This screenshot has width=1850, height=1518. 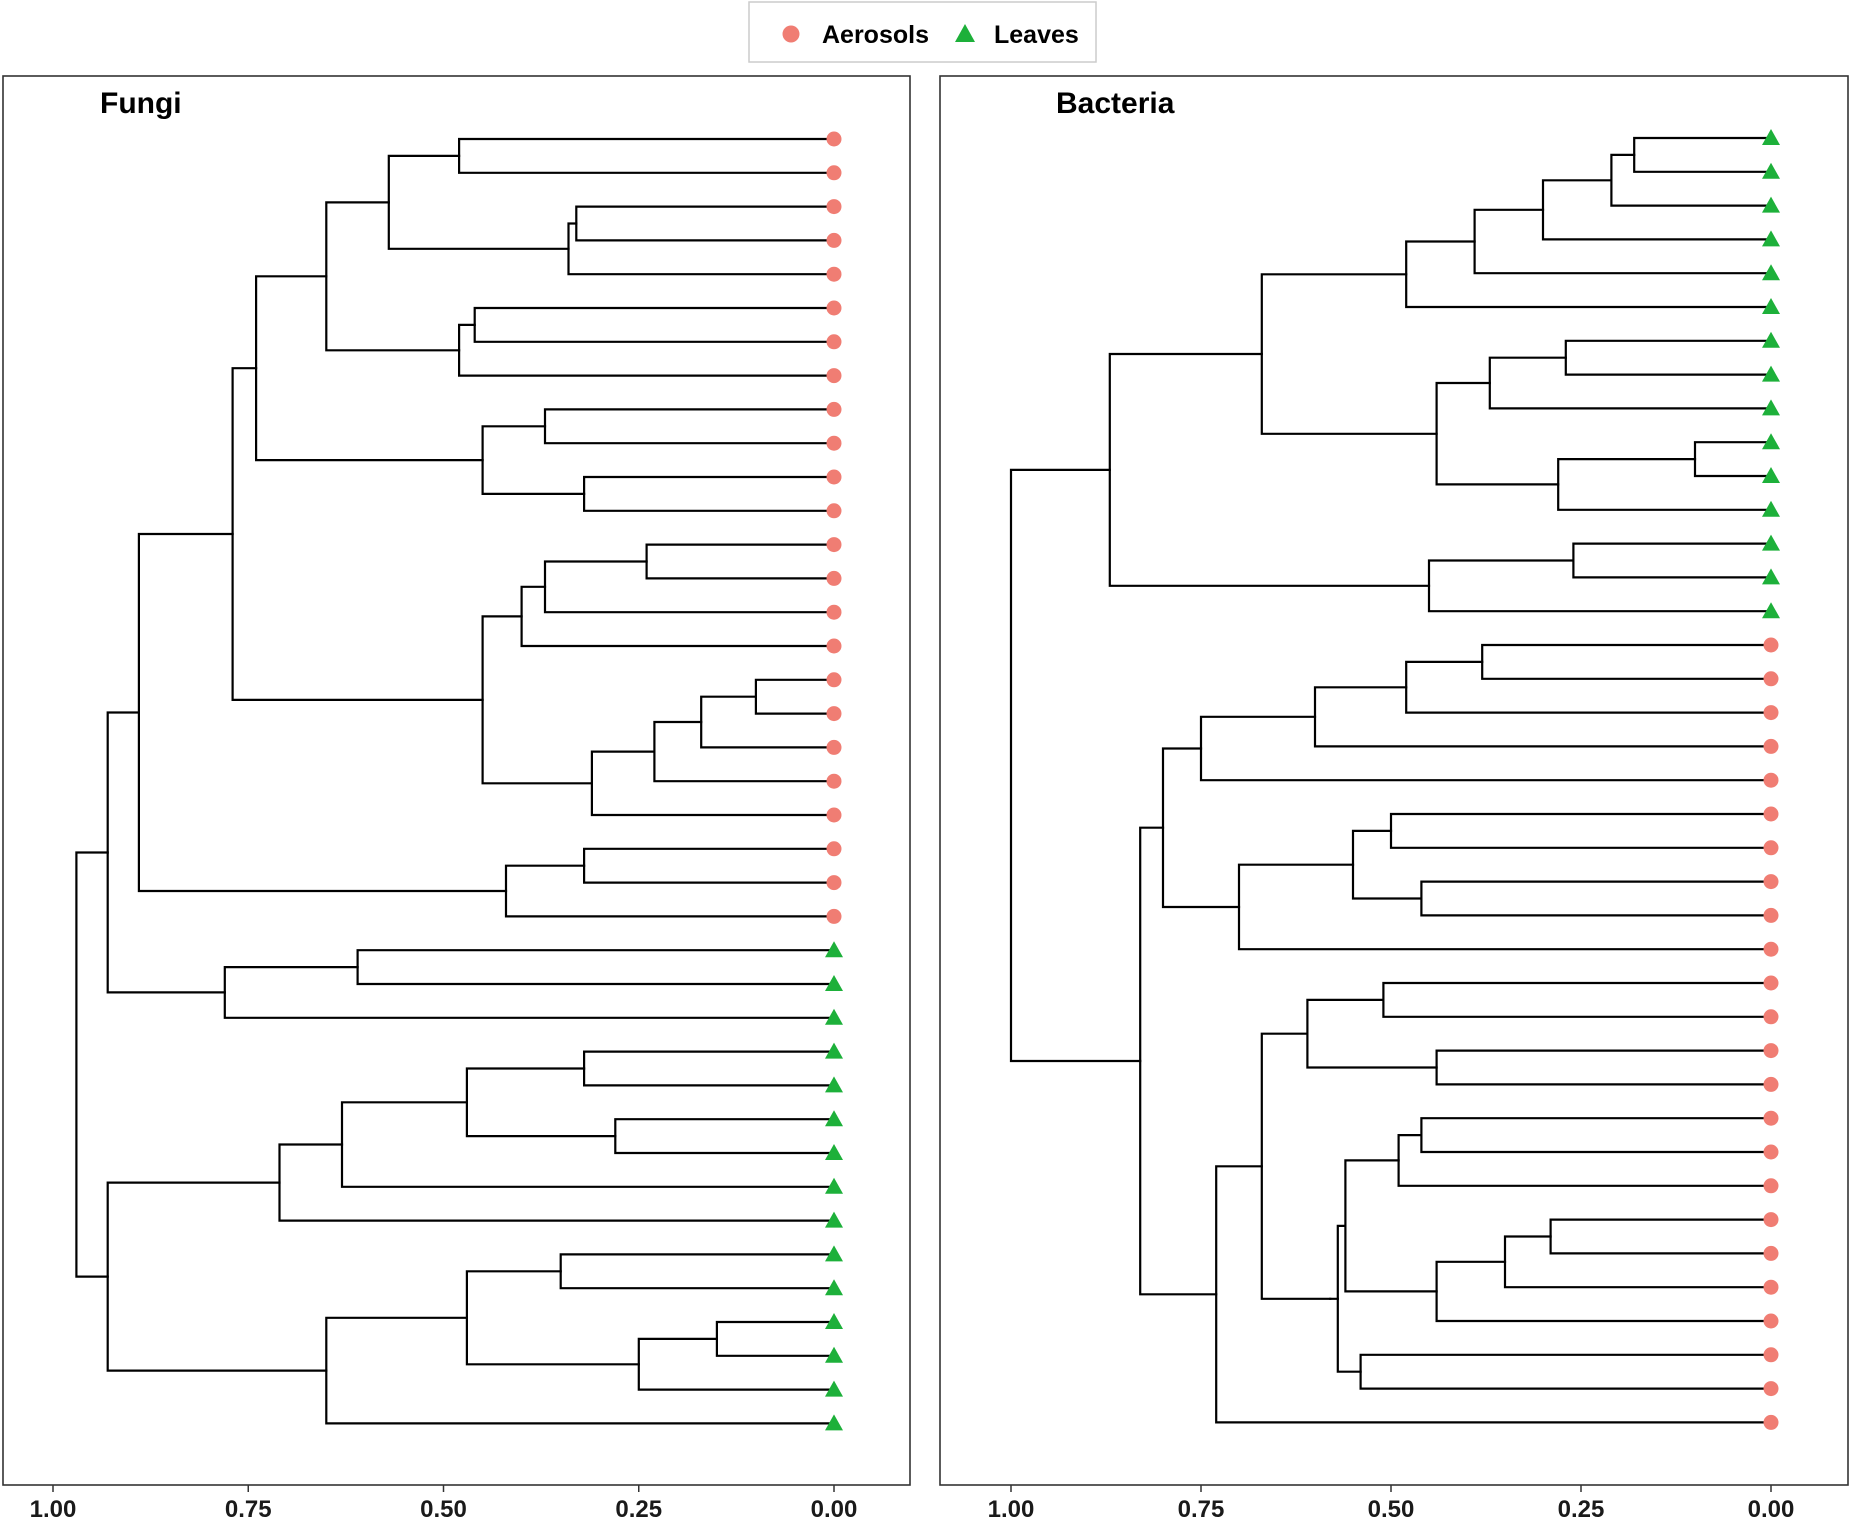 What do you see at coordinates (1771, 1355) in the screenshot?
I see `bacteria-leaf-36-aerosols-marker` at bounding box center [1771, 1355].